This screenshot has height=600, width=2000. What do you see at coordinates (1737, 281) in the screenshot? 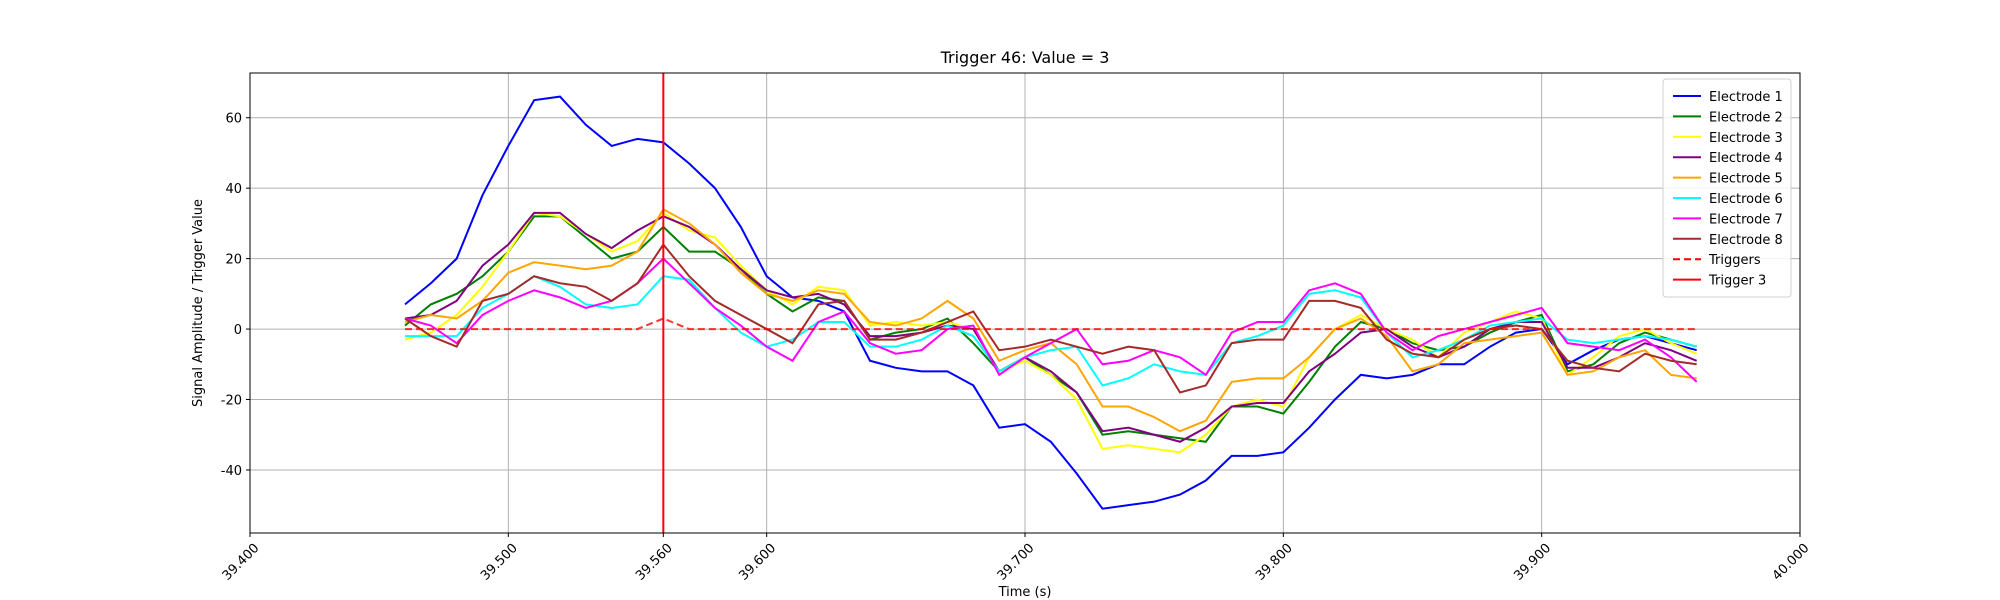
I see `legend-label: Trigger 3` at bounding box center [1737, 281].